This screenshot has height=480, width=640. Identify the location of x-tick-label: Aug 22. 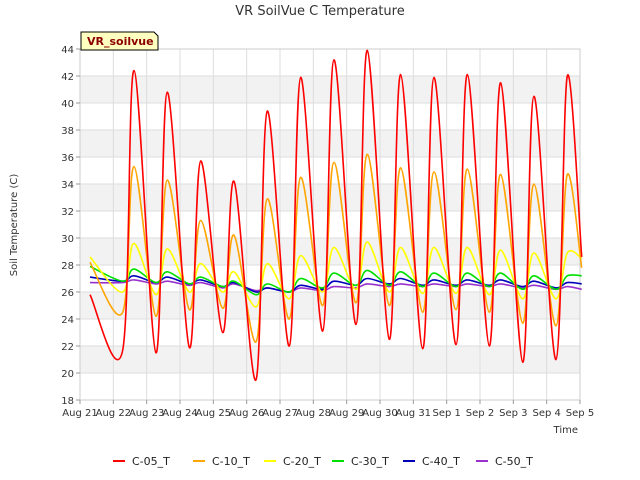
(113, 413).